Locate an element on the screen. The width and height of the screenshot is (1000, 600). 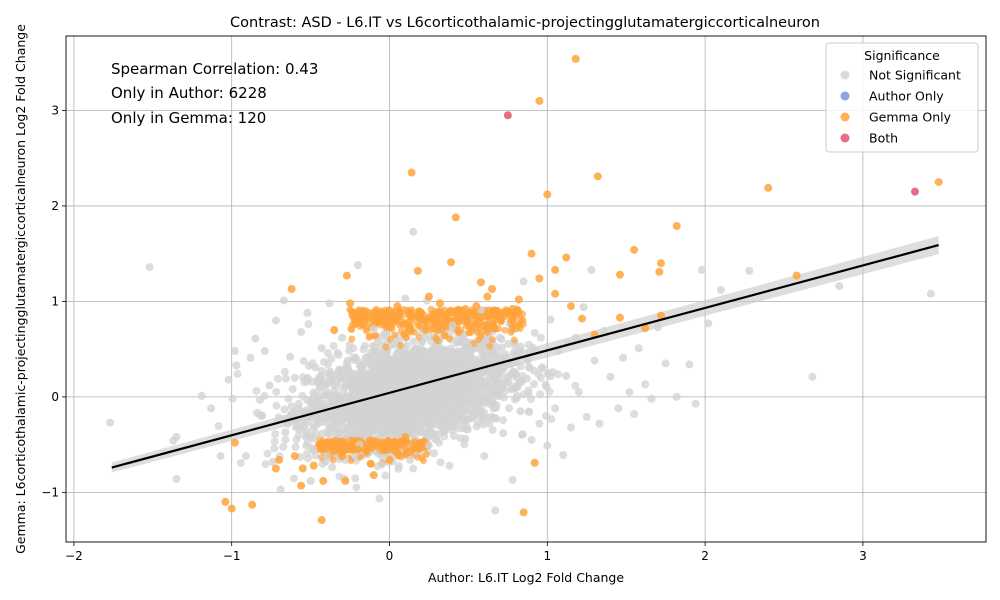
annotation-only-gemma: Only in Gemma: 120 is located at coordinates (188, 118).